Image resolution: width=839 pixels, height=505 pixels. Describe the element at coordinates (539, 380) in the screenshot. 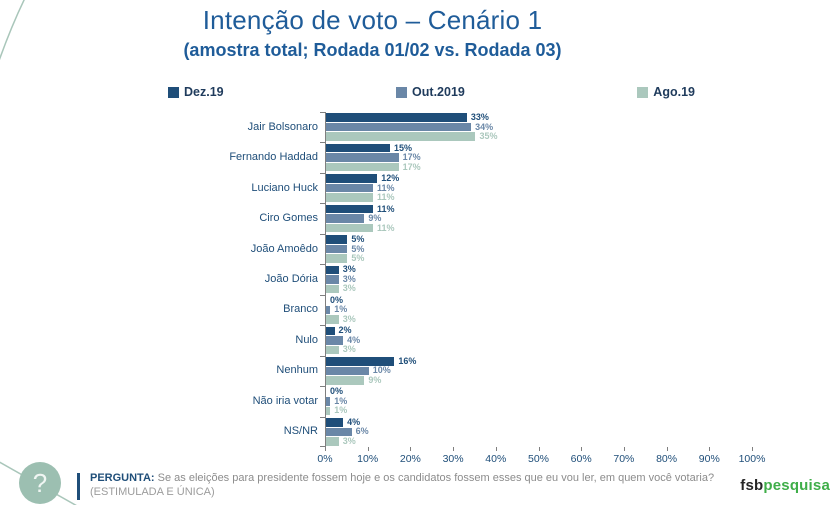

I see `bar-row: 9%` at that location.